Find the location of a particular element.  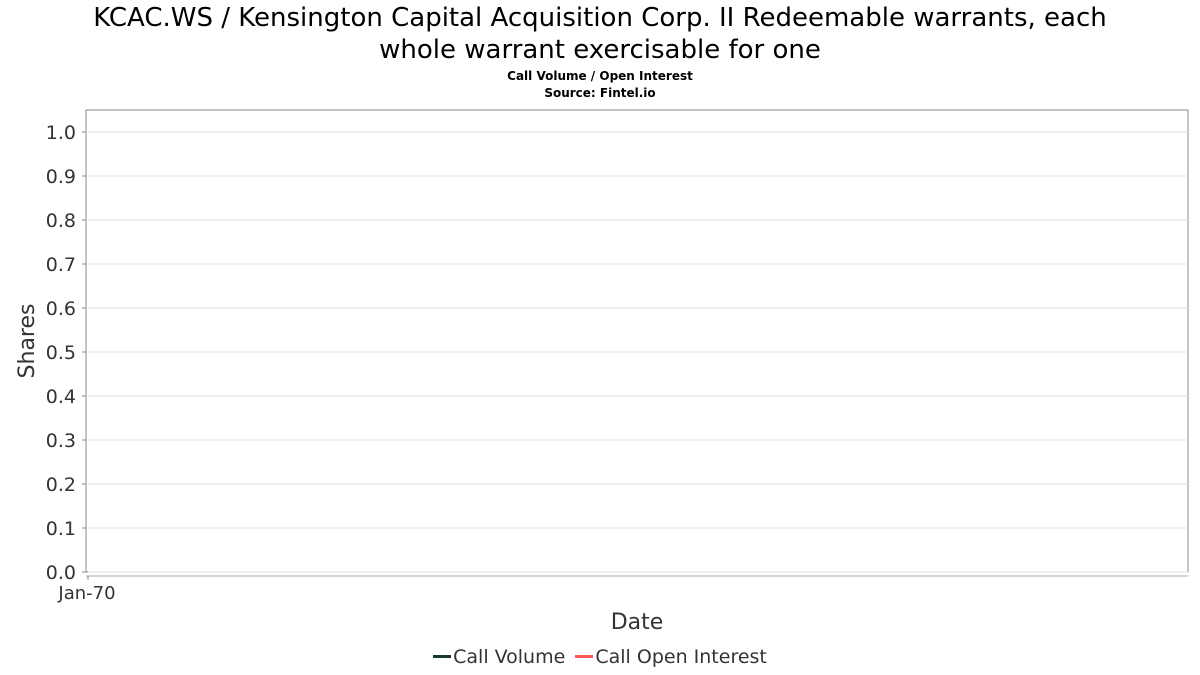

y-tick-label: 0.5 is located at coordinates (61, 353).